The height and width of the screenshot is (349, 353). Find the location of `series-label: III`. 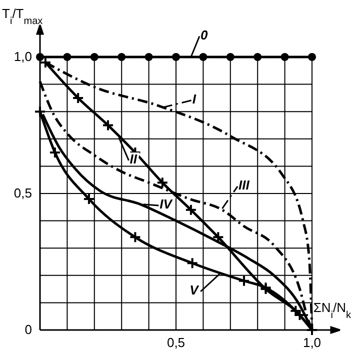

series-label: III is located at coordinates (244, 184).